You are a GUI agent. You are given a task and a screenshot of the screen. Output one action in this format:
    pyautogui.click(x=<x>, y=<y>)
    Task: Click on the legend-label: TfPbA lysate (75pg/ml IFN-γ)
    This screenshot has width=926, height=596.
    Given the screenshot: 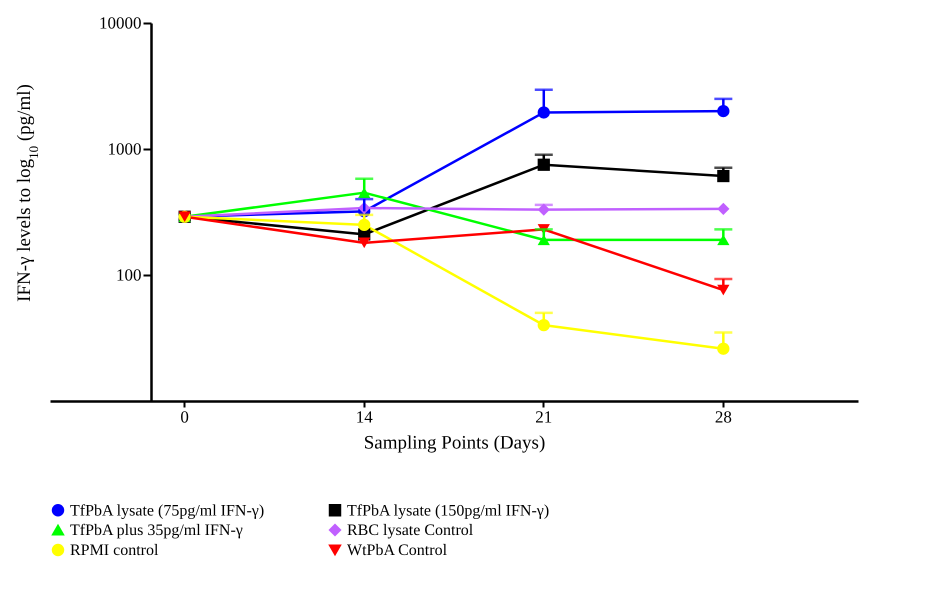 What is the action you would take?
    pyautogui.click(x=167, y=511)
    